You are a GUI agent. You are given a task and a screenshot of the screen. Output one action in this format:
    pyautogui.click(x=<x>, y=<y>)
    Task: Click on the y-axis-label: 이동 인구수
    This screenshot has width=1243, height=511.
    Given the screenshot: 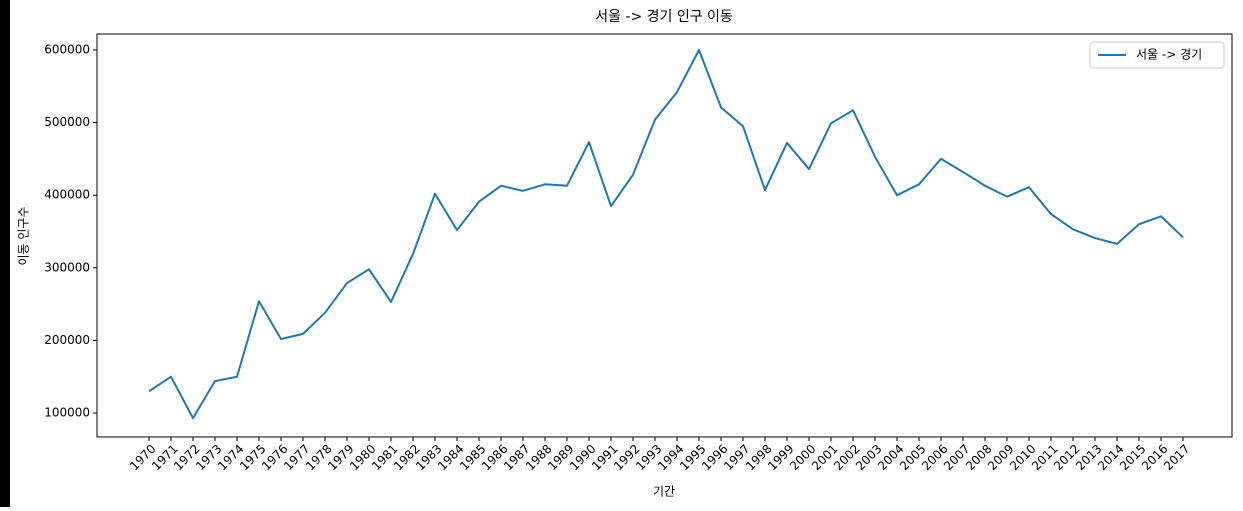 What is the action you would take?
    pyautogui.click(x=24, y=235)
    